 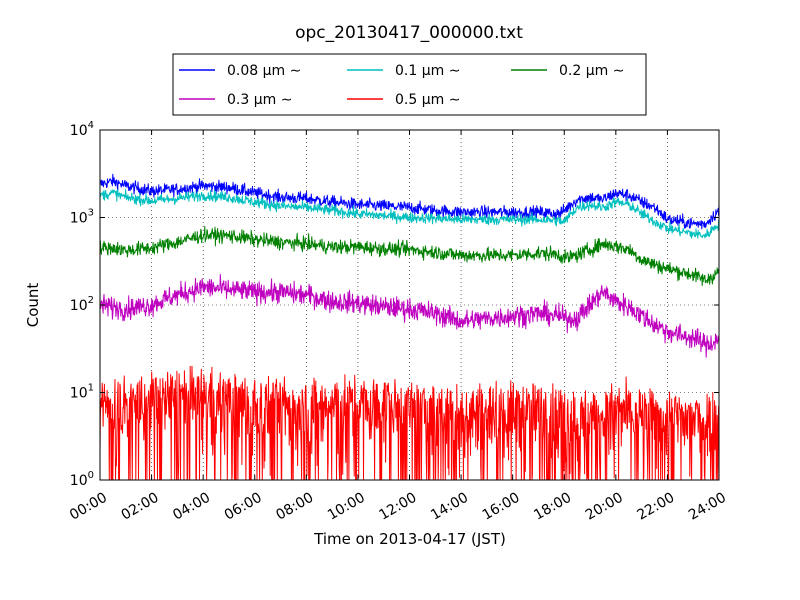 I want to click on y-tick-label: 10³, so click(x=82, y=217).